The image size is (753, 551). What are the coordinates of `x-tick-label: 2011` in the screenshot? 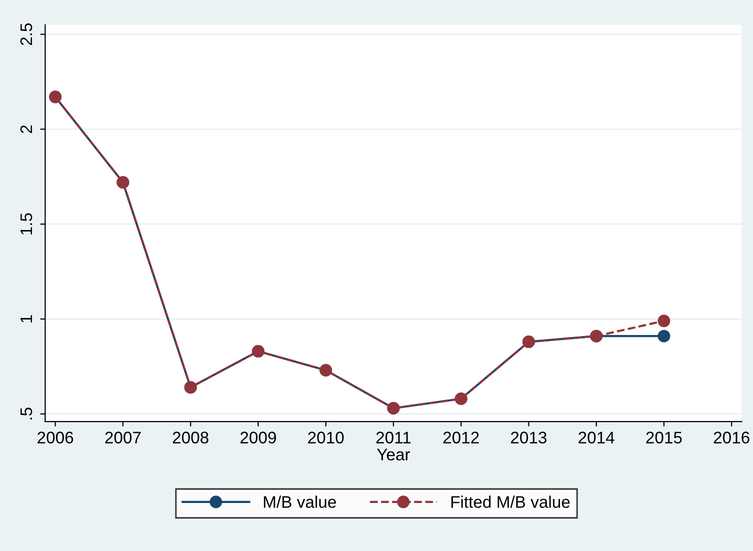 It's located at (393, 438).